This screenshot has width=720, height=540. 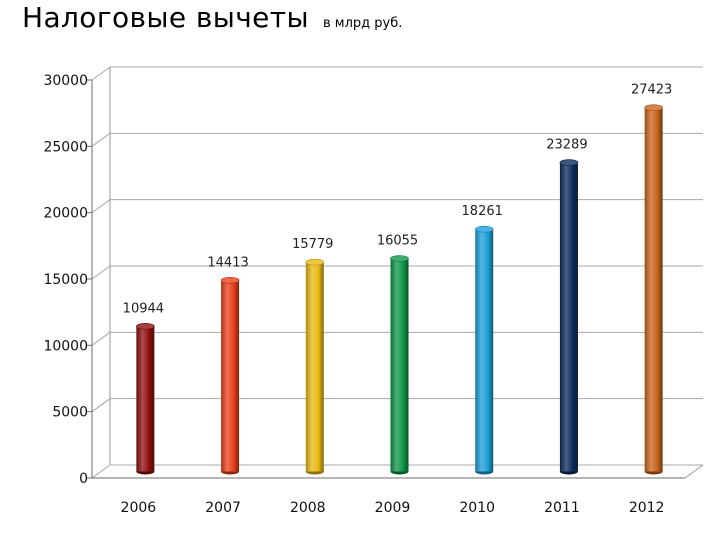 I want to click on bar-2012, so click(x=653, y=289).